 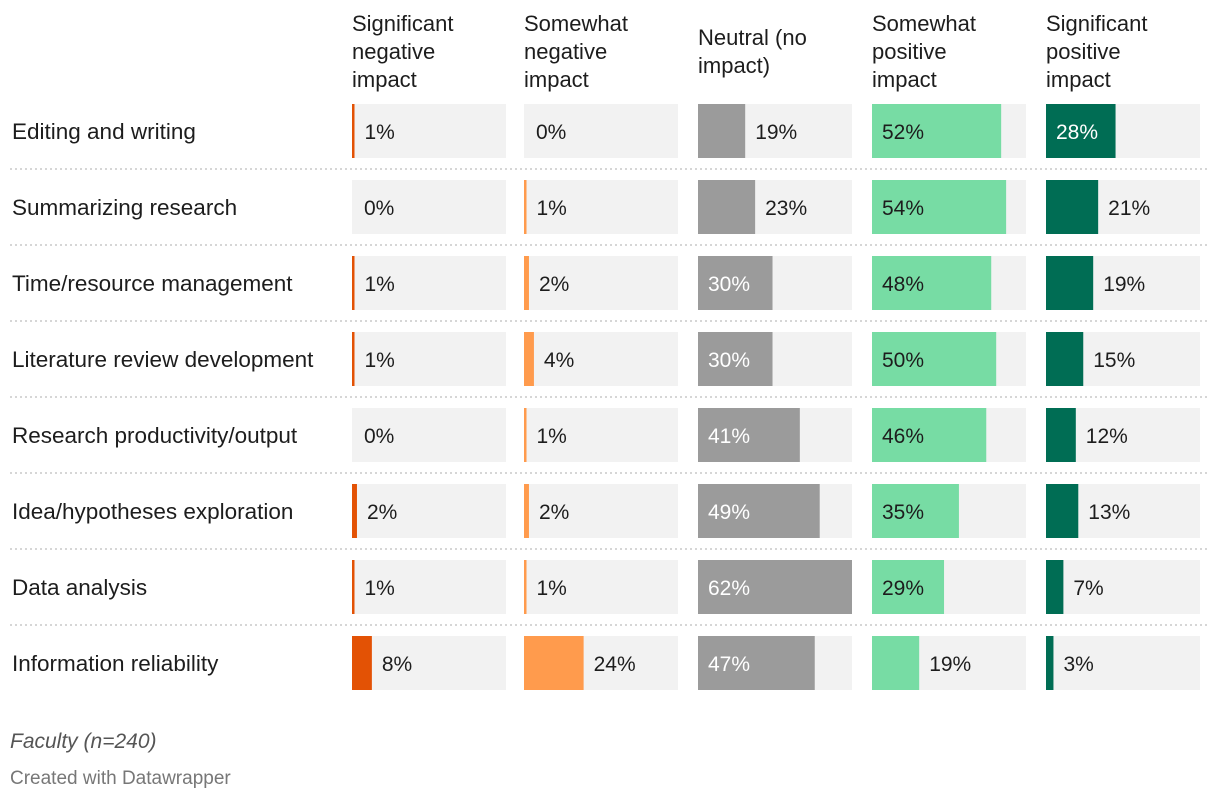 What do you see at coordinates (1097, 51) in the screenshot?
I see `column-header: Significant positive impact` at bounding box center [1097, 51].